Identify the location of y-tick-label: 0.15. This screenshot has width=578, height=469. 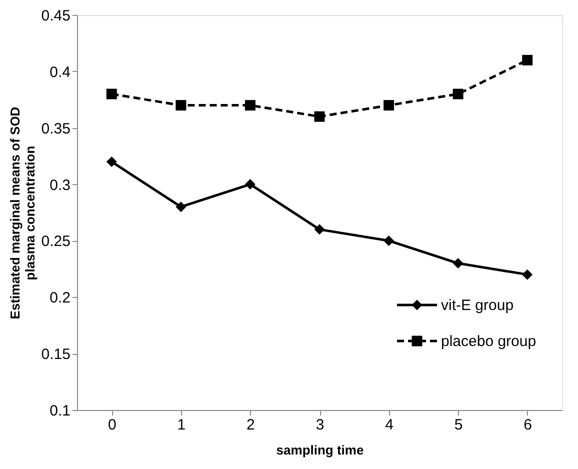
(55, 355).